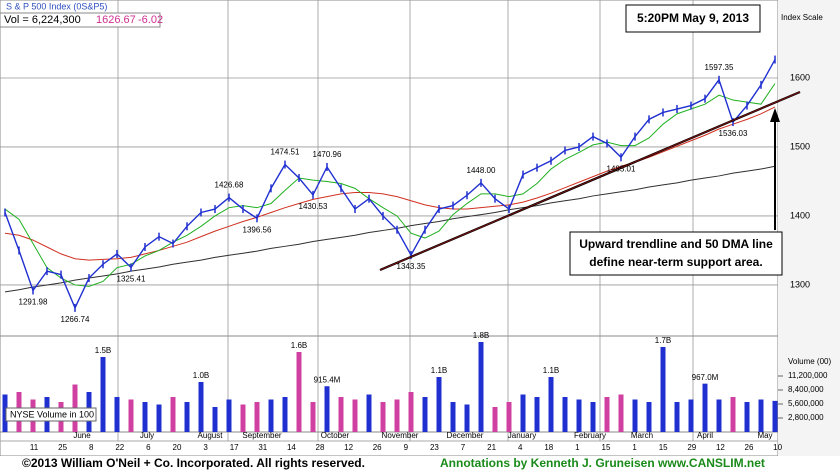  I want to click on y2-tick-label: 11,200,000, so click(808, 375).